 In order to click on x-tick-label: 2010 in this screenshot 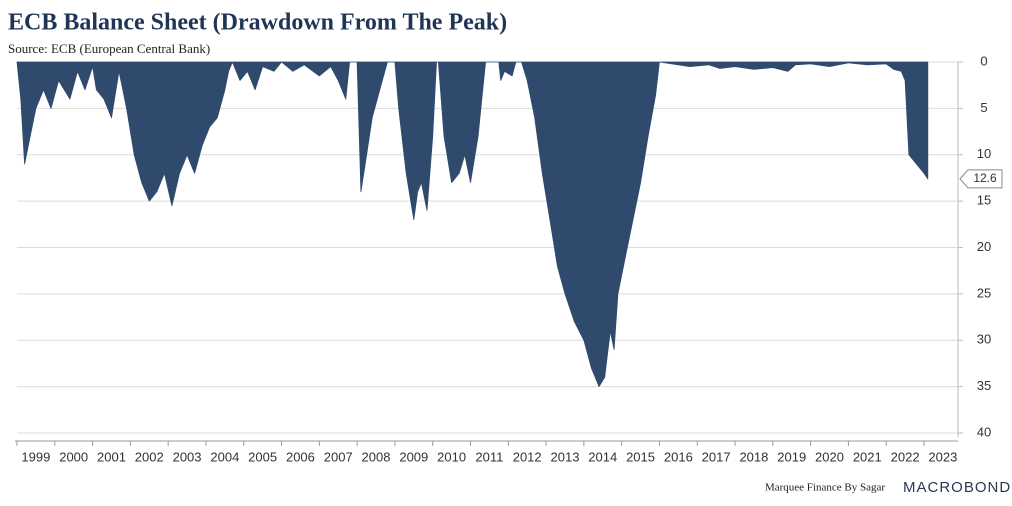, I will do `click(451, 456)`.